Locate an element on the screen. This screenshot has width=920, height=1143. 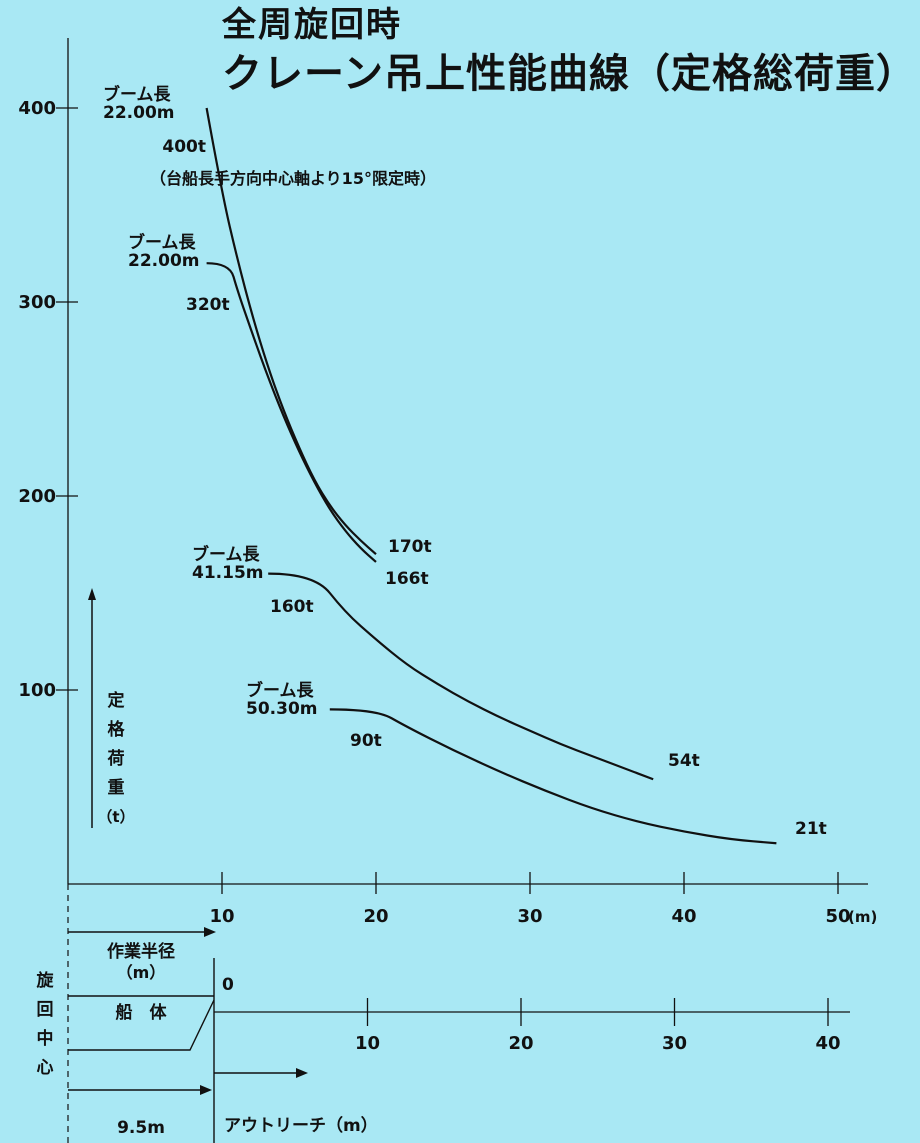
boom-length-title-0: ブーム長 is located at coordinates (137, 94).